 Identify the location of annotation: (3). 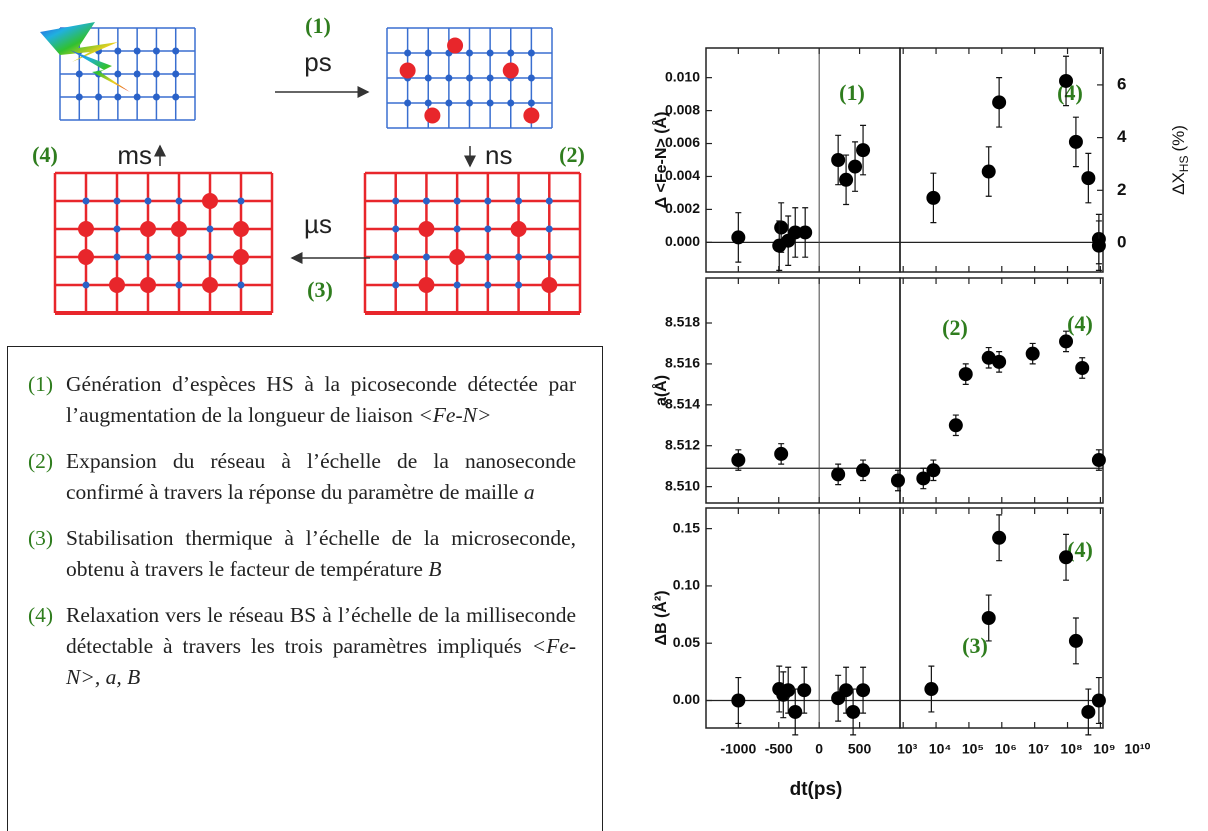
(975, 645).